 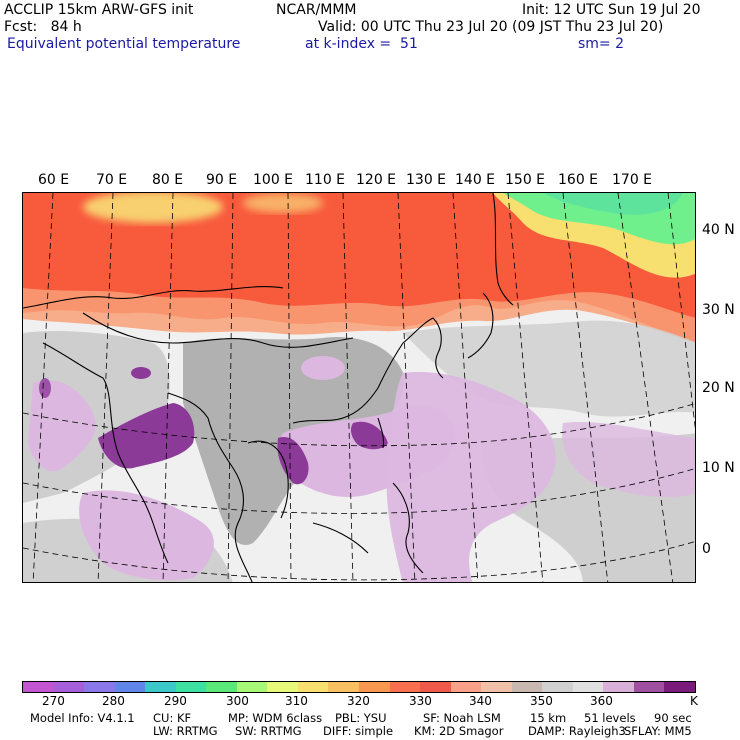 What do you see at coordinates (296, 701) in the screenshot?
I see `colorbar-tick-label: 310` at bounding box center [296, 701].